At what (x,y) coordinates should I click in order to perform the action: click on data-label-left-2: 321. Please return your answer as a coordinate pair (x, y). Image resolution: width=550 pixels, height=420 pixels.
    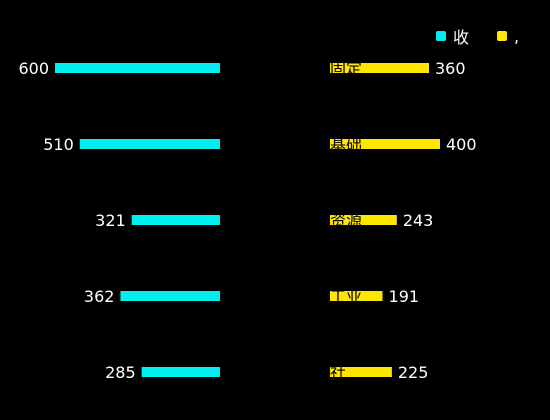
    Looking at the image, I should click on (110, 220).